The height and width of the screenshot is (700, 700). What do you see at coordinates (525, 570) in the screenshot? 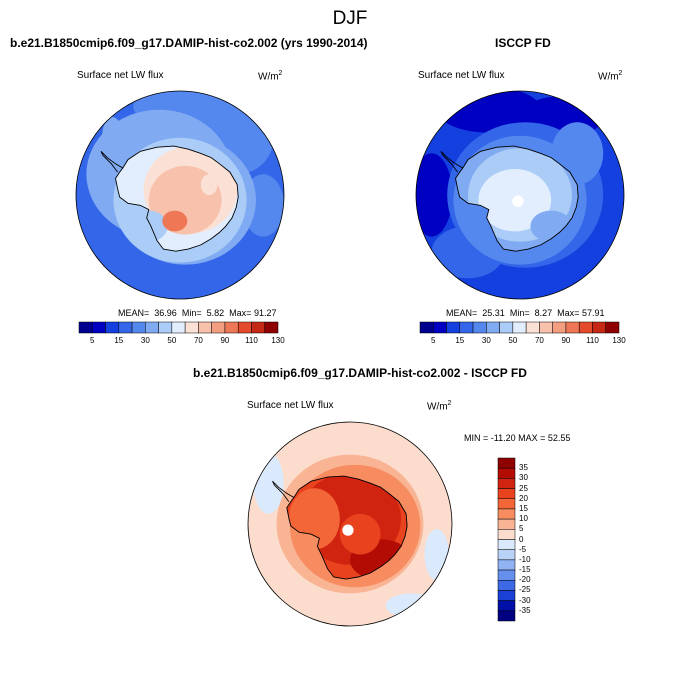
I see `panel3-colorbar-tick-label: -15` at bounding box center [525, 570].